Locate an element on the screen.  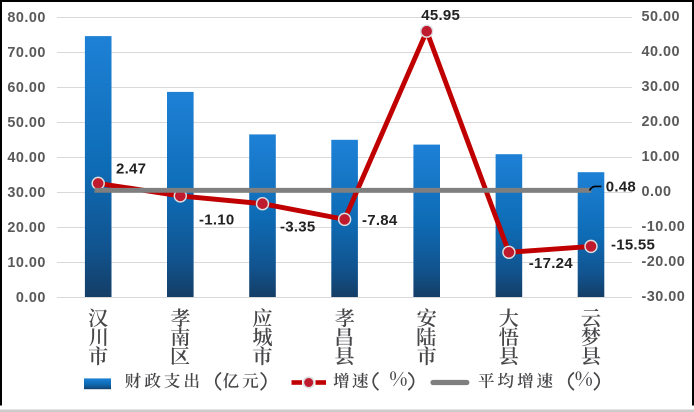
svg-text: -20.00 is located at coordinates (664, 262).